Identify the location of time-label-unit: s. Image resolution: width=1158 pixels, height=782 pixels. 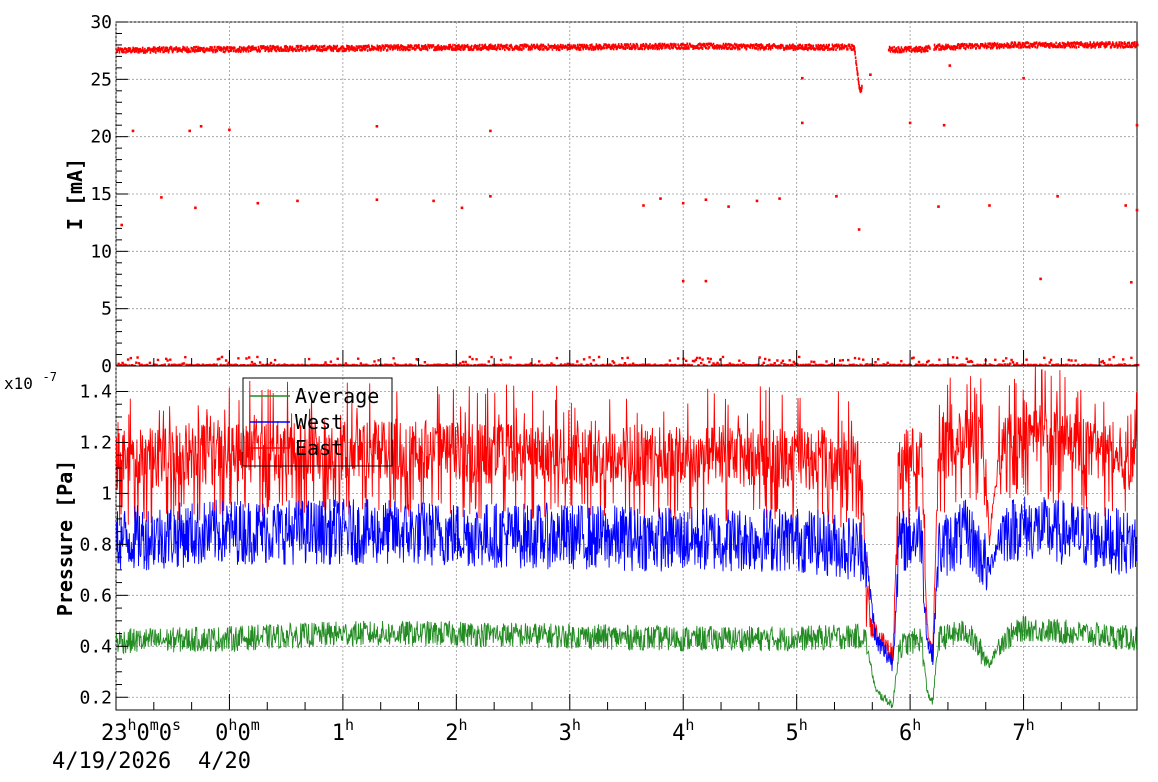
(176, 725).